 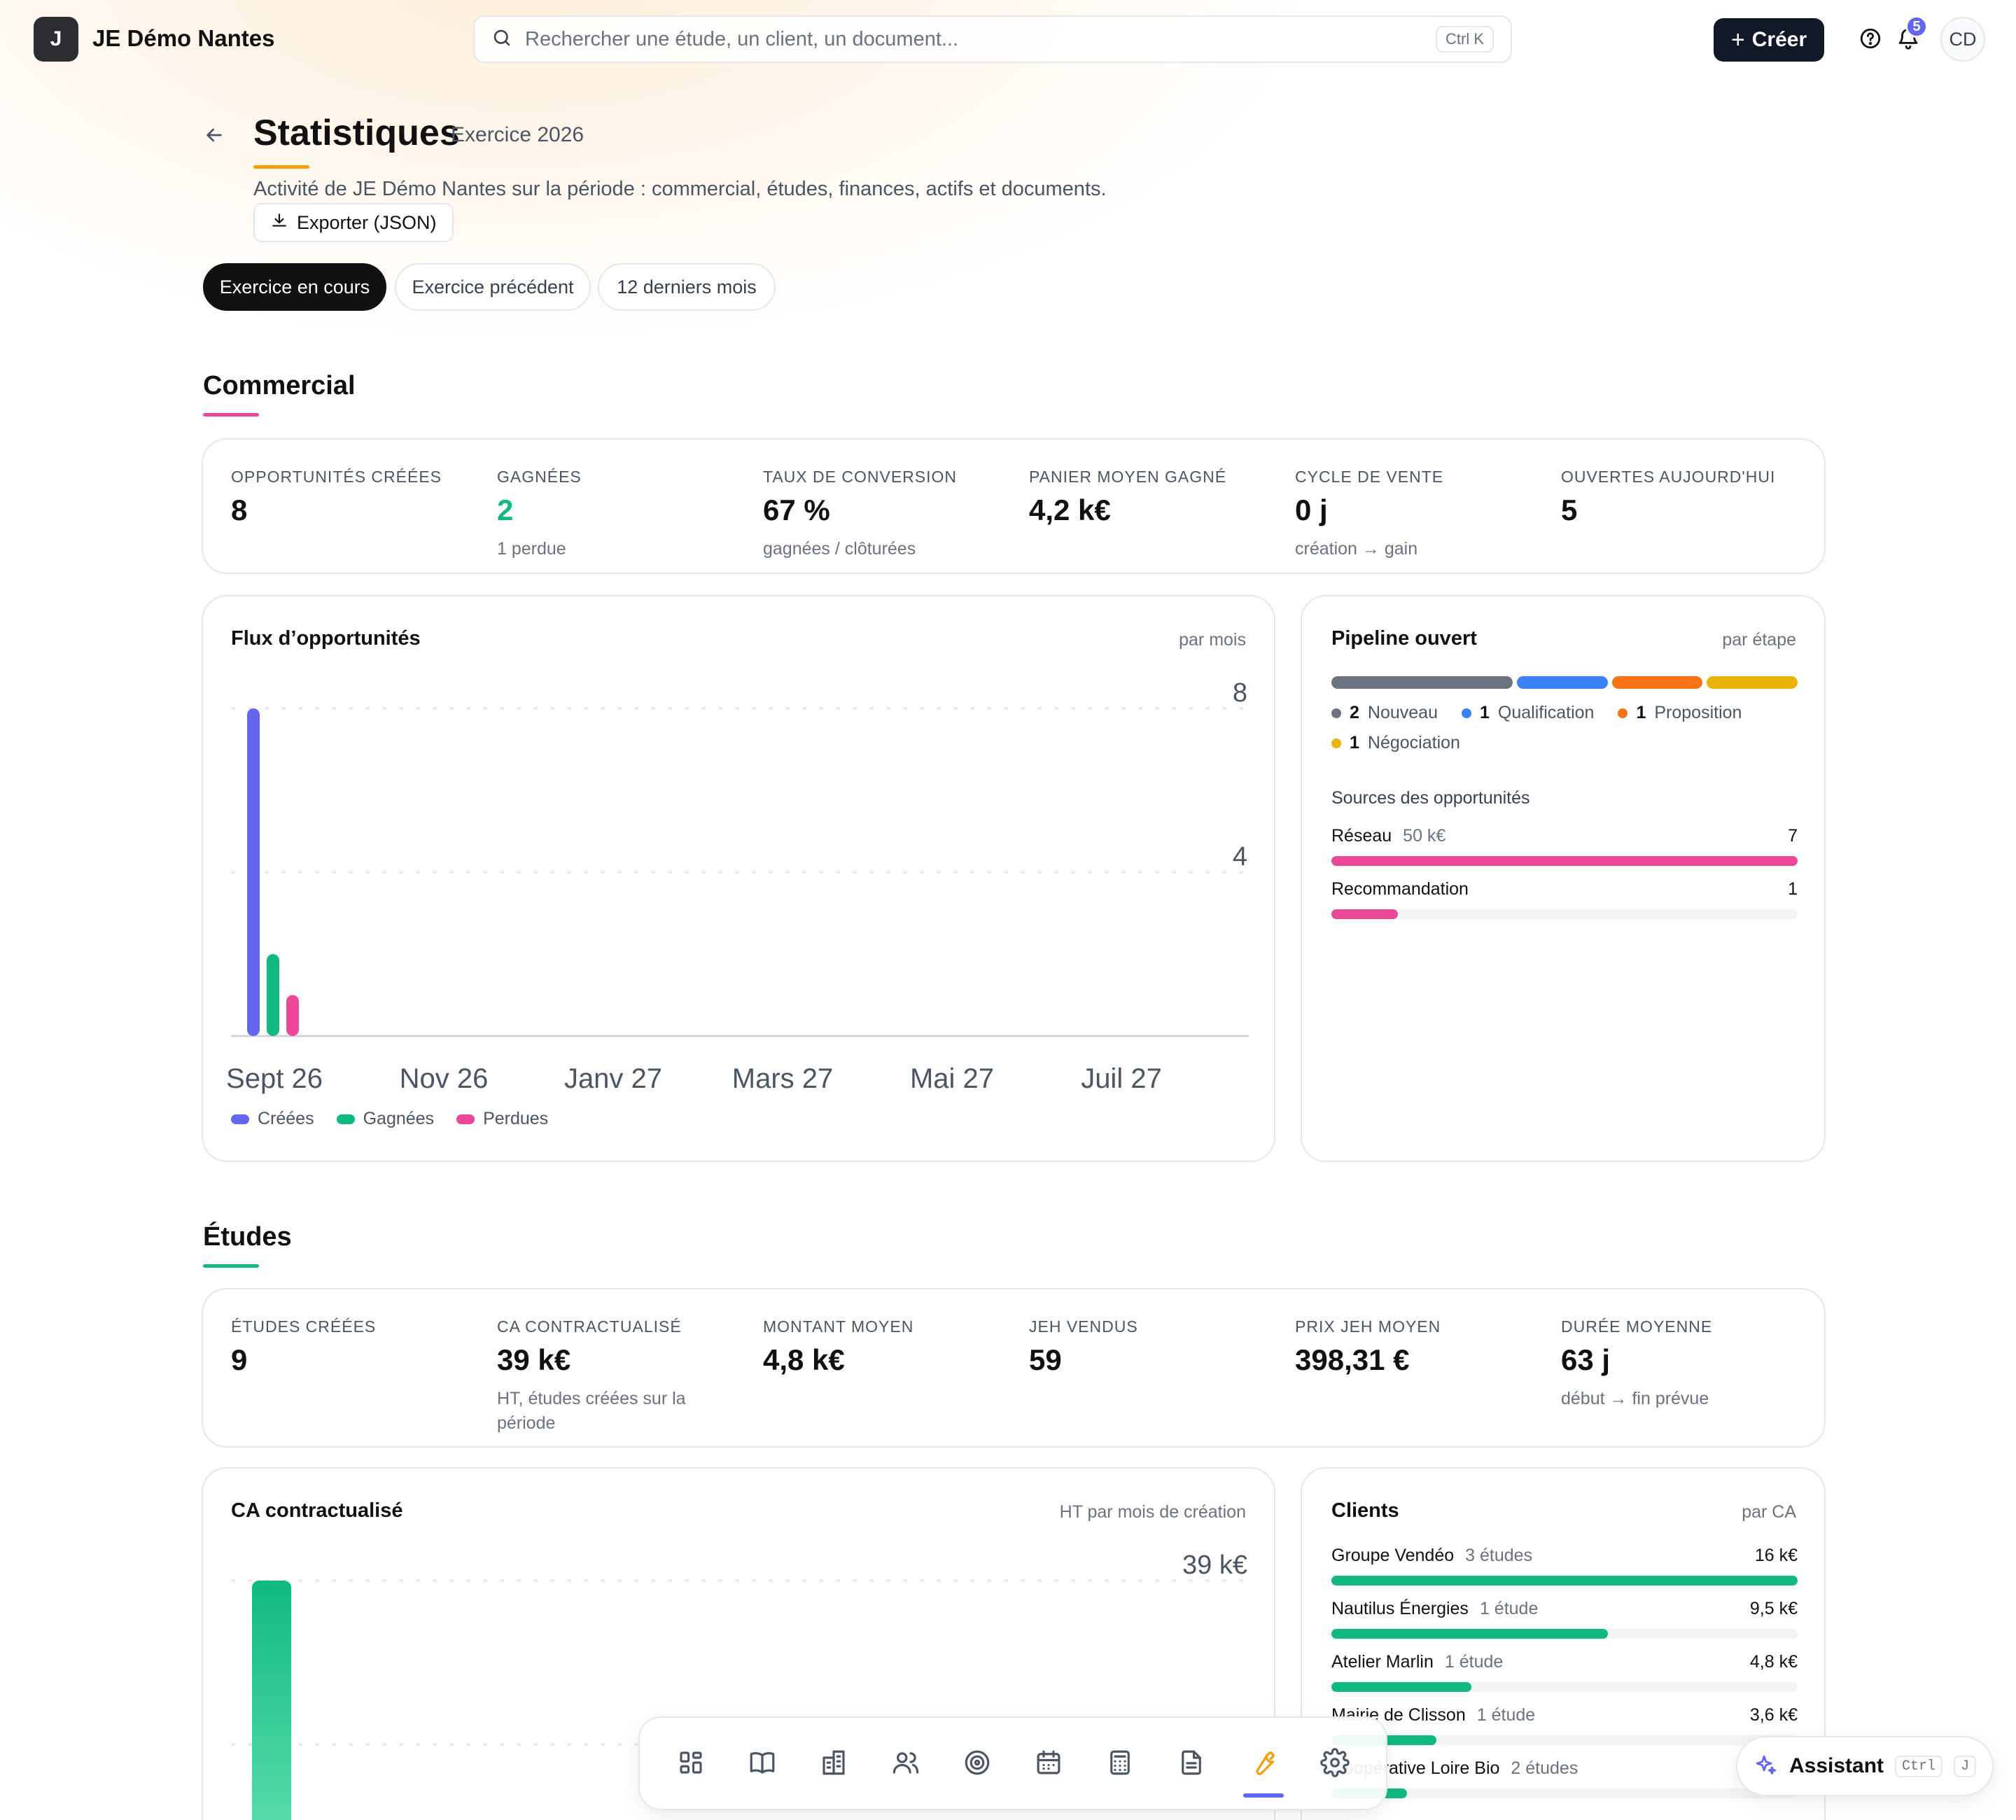 I want to click on section-underline-commercial, so click(x=231, y=414).